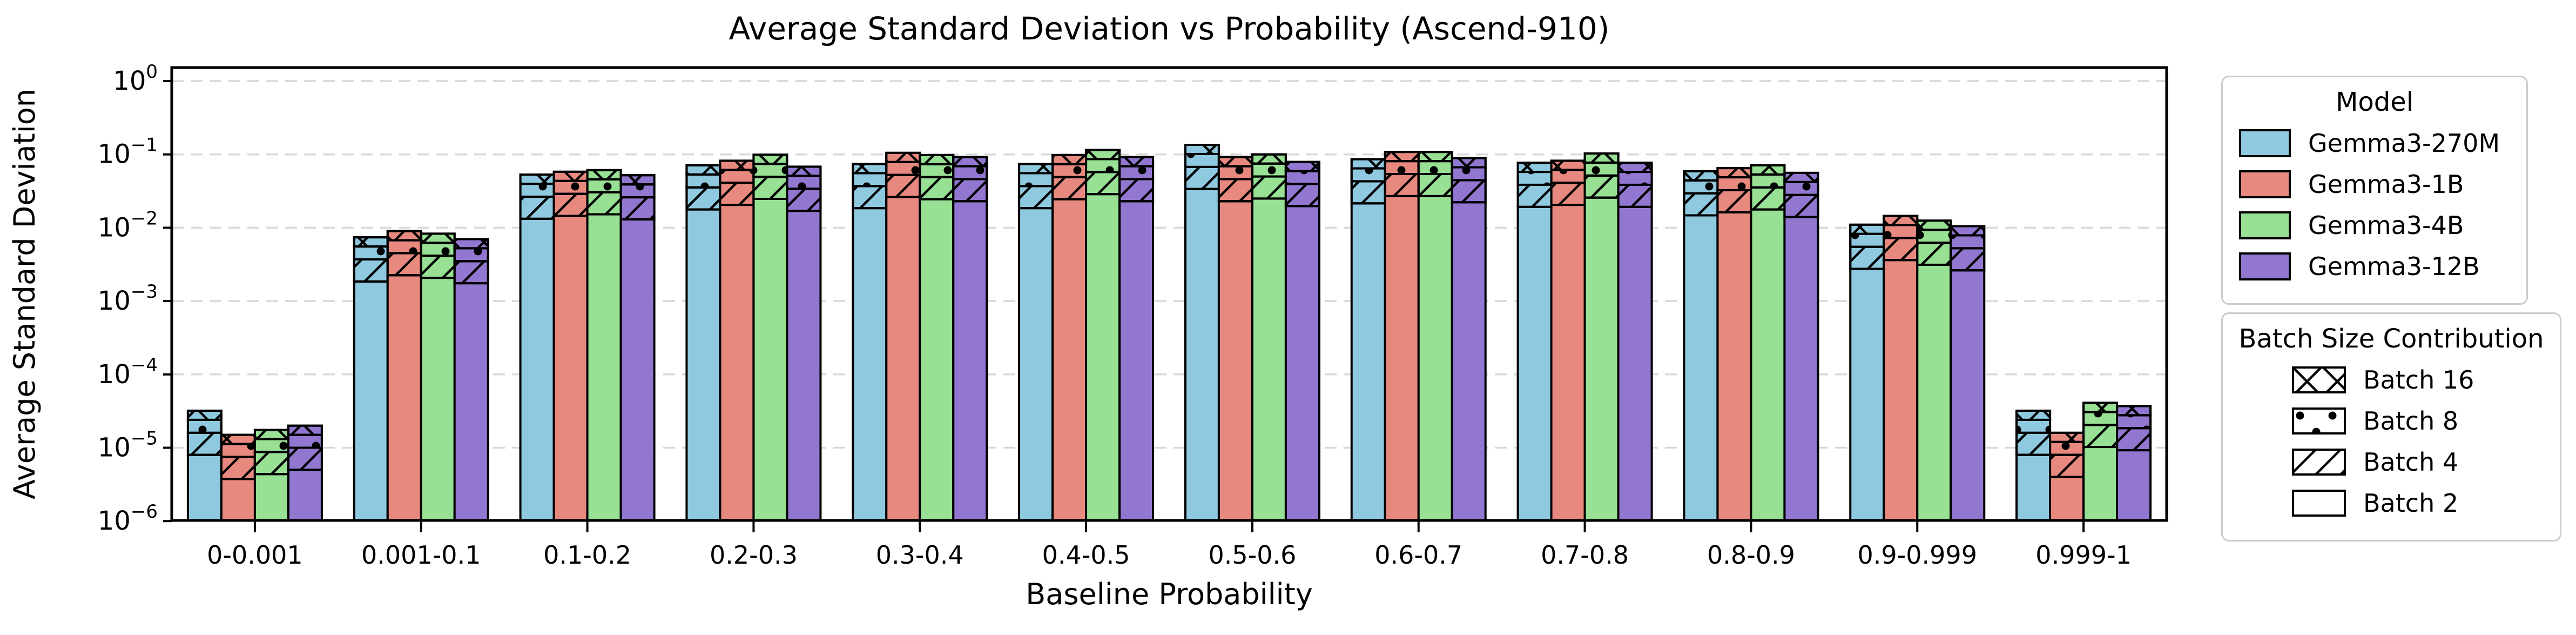  I want to click on x-tick-label: 0.9-0.999, so click(1917, 555).